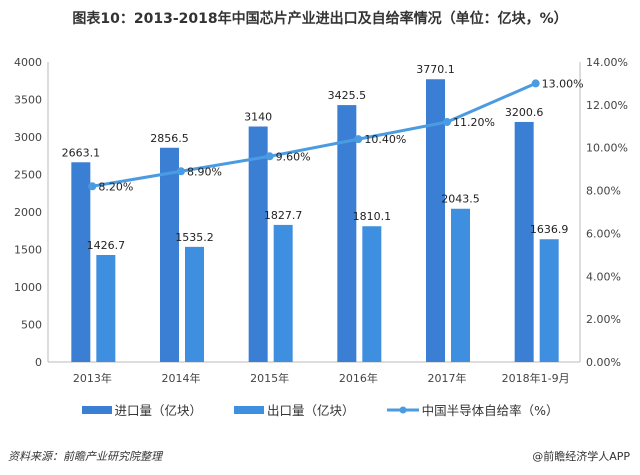  What do you see at coordinates (603, 319) in the screenshot?
I see `y2-tick-label: 2.00%` at bounding box center [603, 319].